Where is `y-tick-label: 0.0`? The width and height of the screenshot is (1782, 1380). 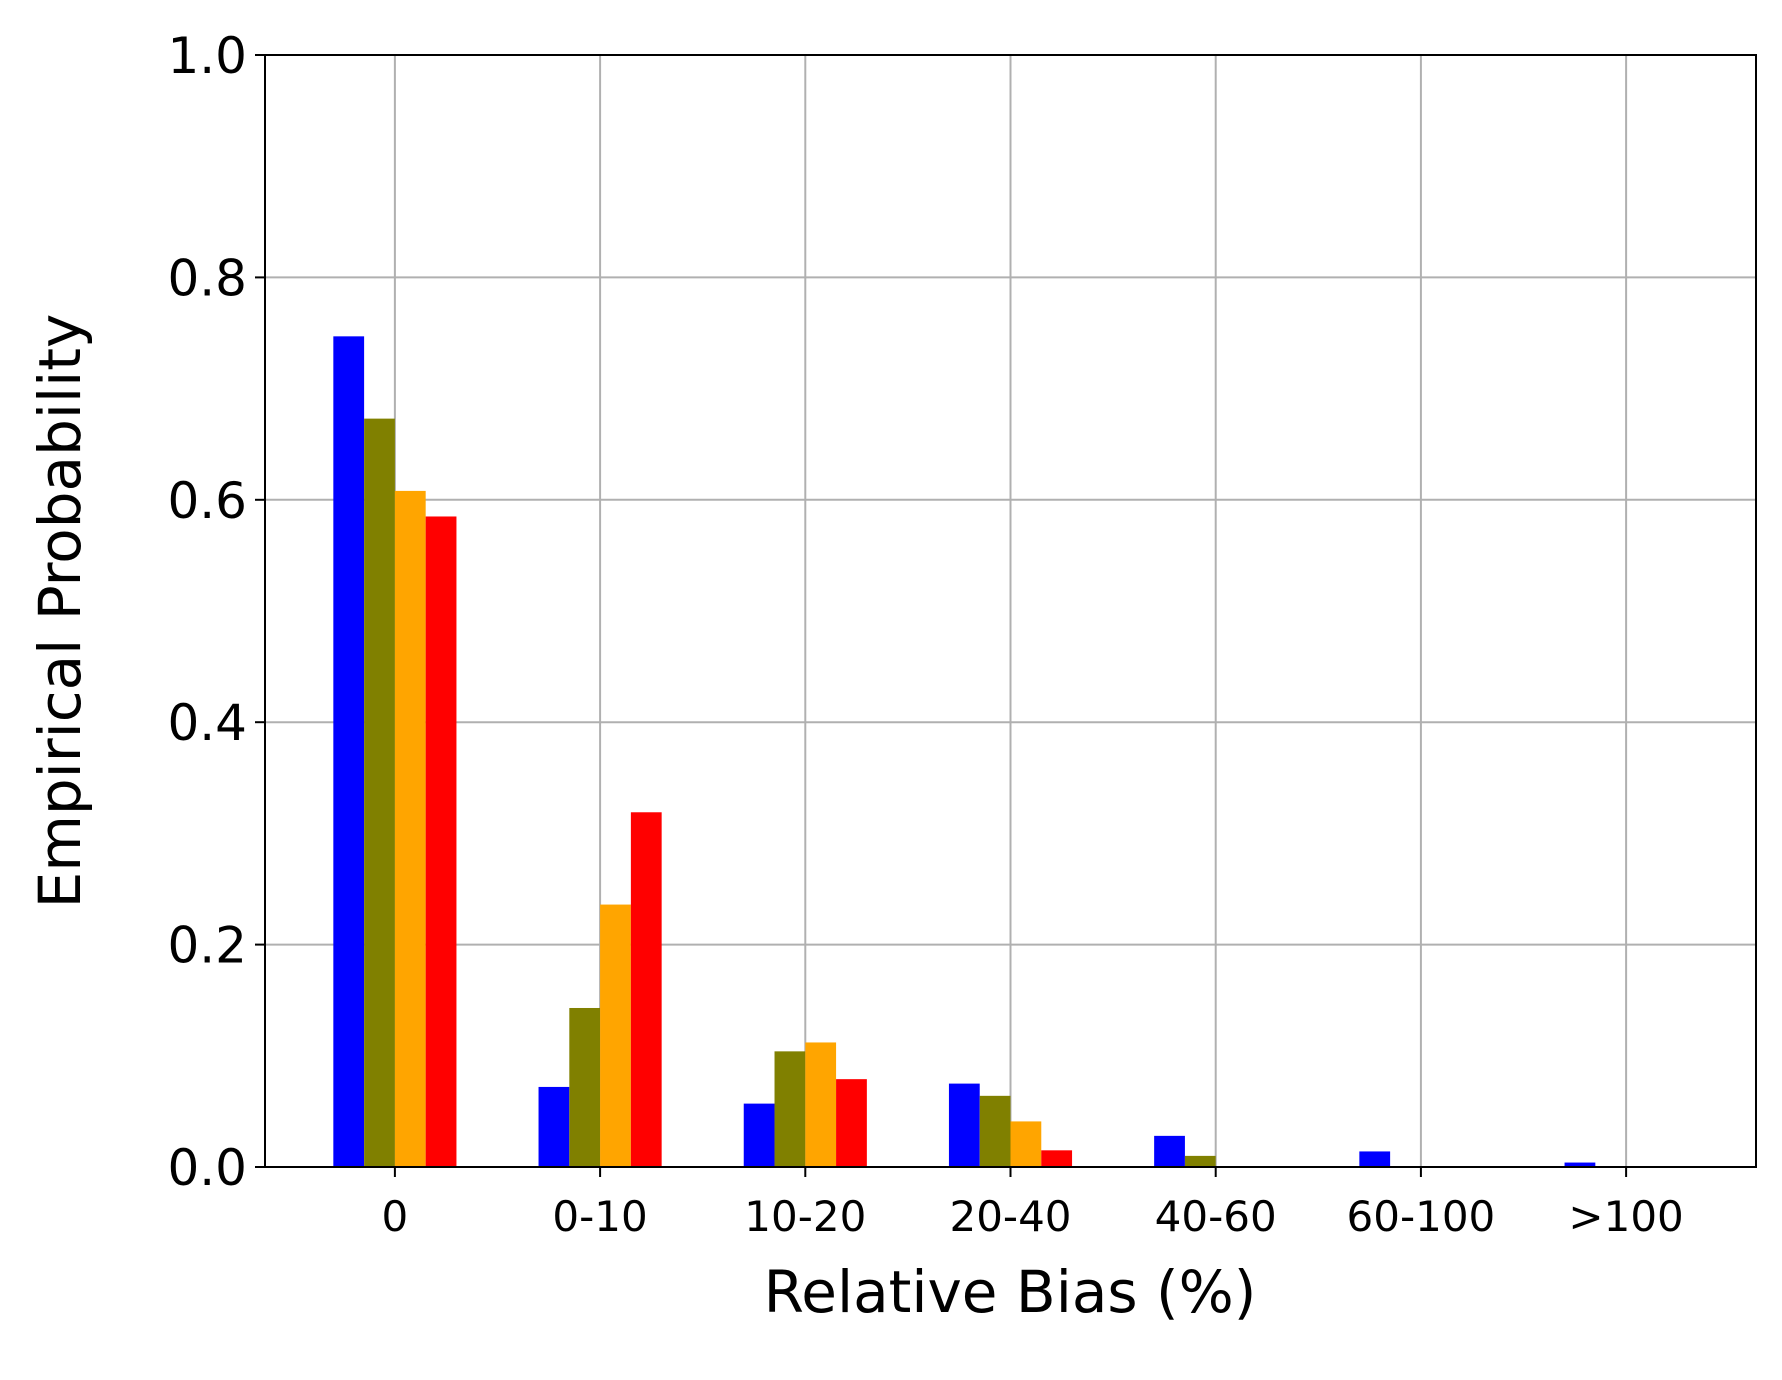 y-tick-label: 0.0 is located at coordinates (207, 1168).